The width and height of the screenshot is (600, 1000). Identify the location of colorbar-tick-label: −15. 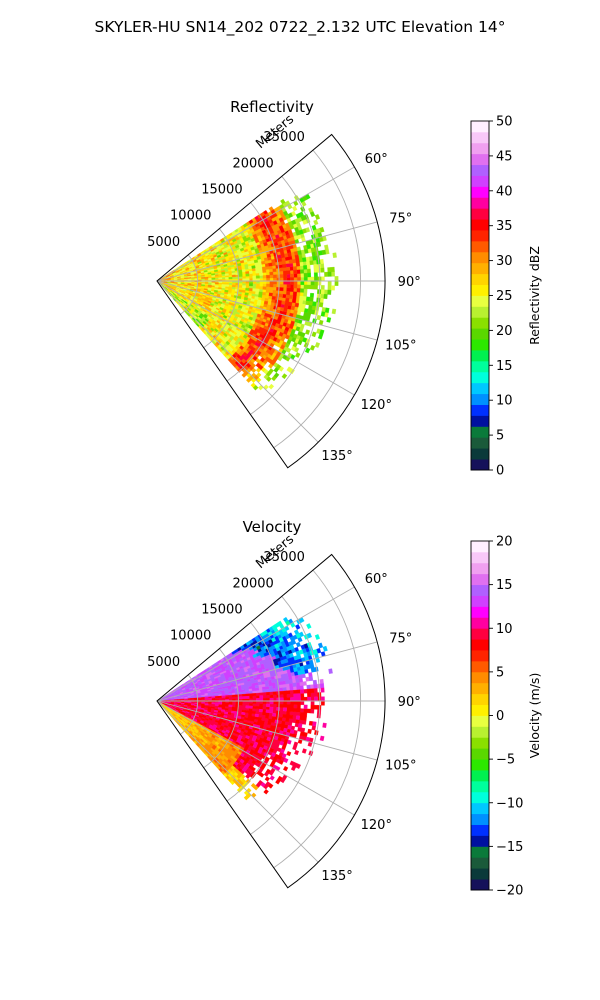
(509, 847).